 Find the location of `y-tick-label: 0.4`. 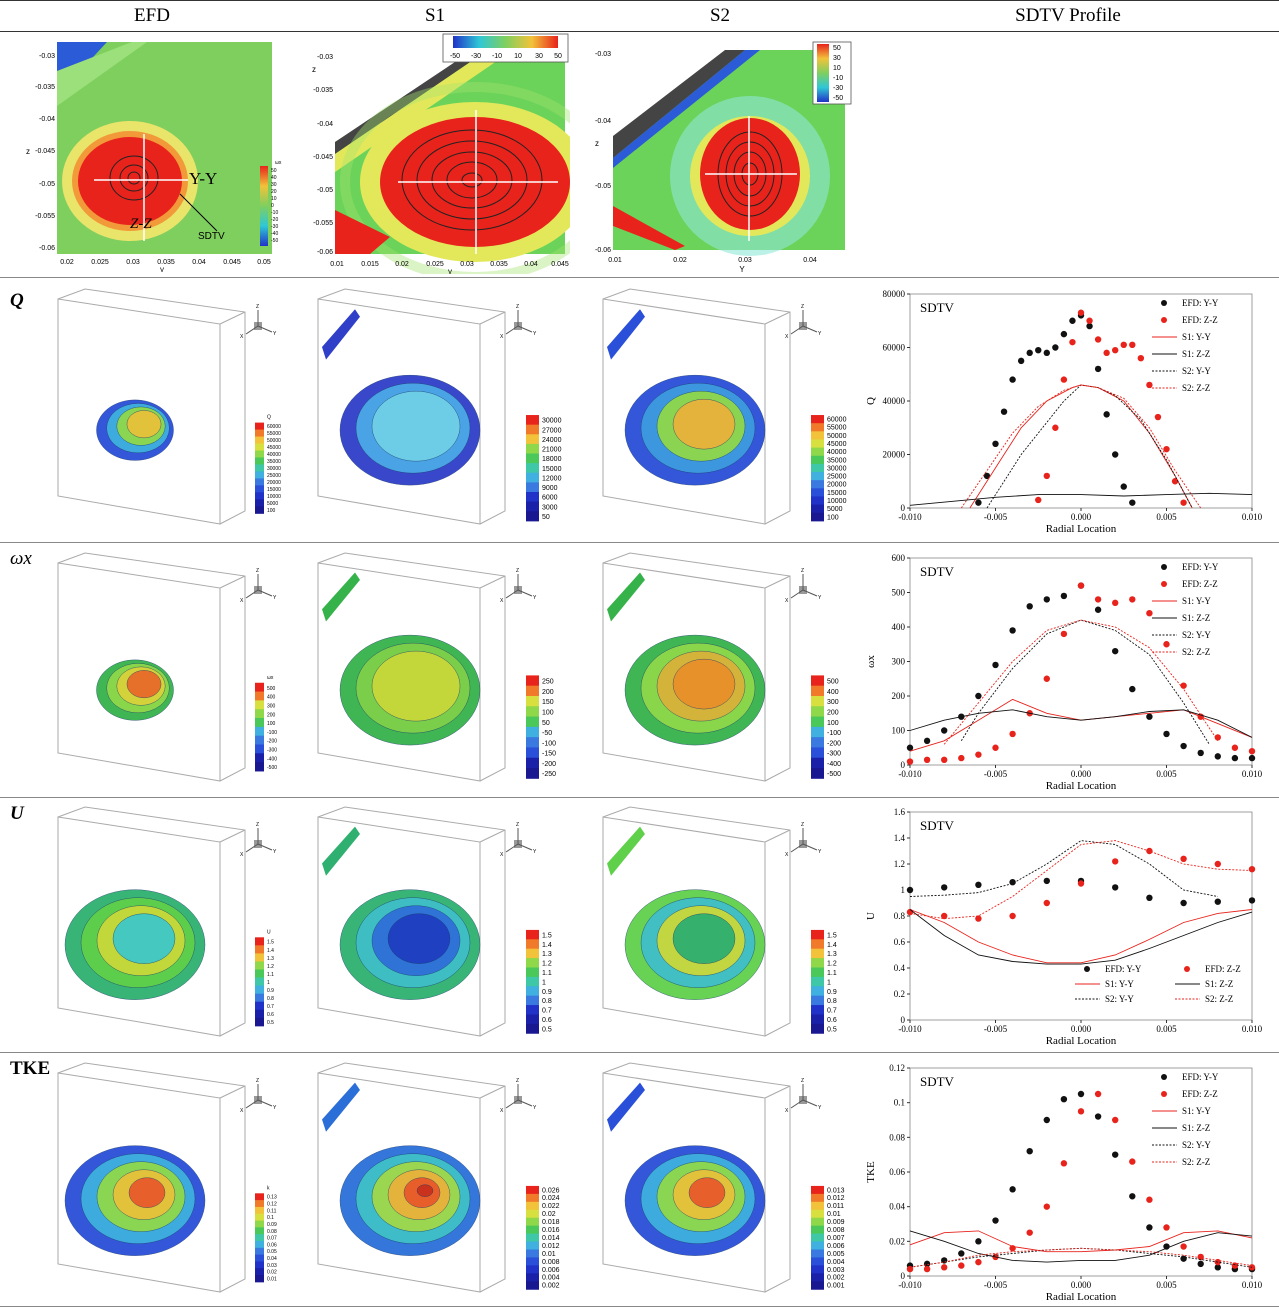

y-tick-label: 0.4 is located at coordinates (900, 968).